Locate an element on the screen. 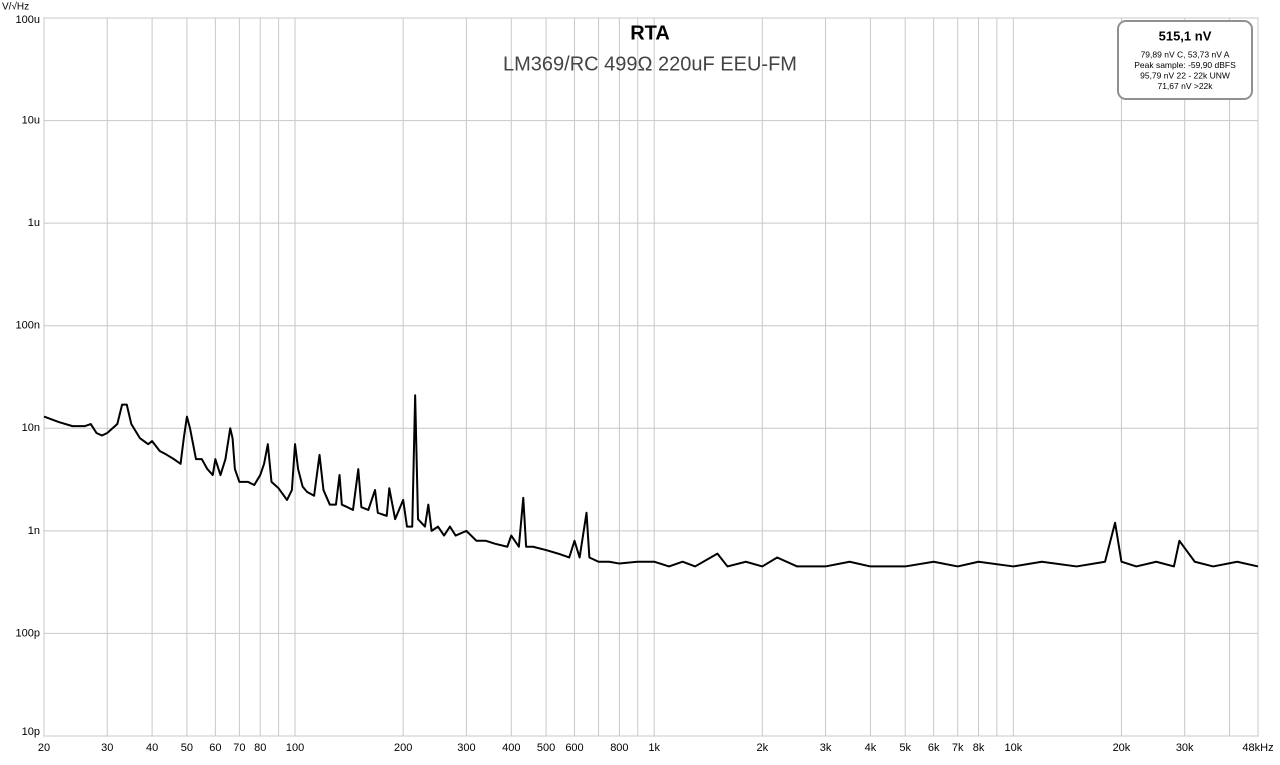 This screenshot has height=765, width=1280. readout-box is located at coordinates (1185, 60).